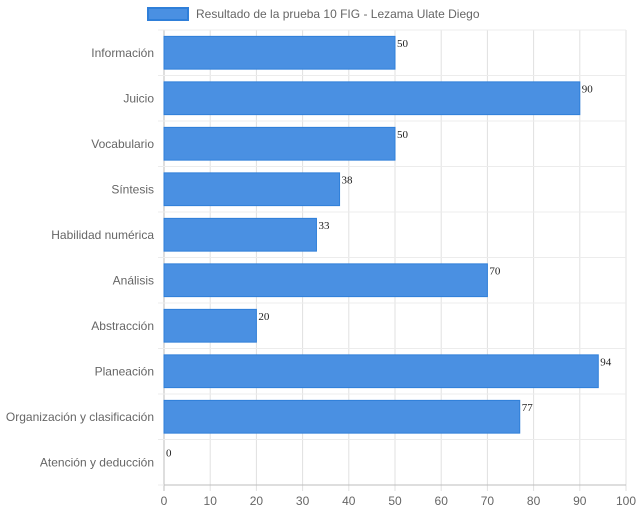 The image size is (639, 519). Describe the element at coordinates (324, 226) in the screenshot. I see `data-label: 33` at that location.